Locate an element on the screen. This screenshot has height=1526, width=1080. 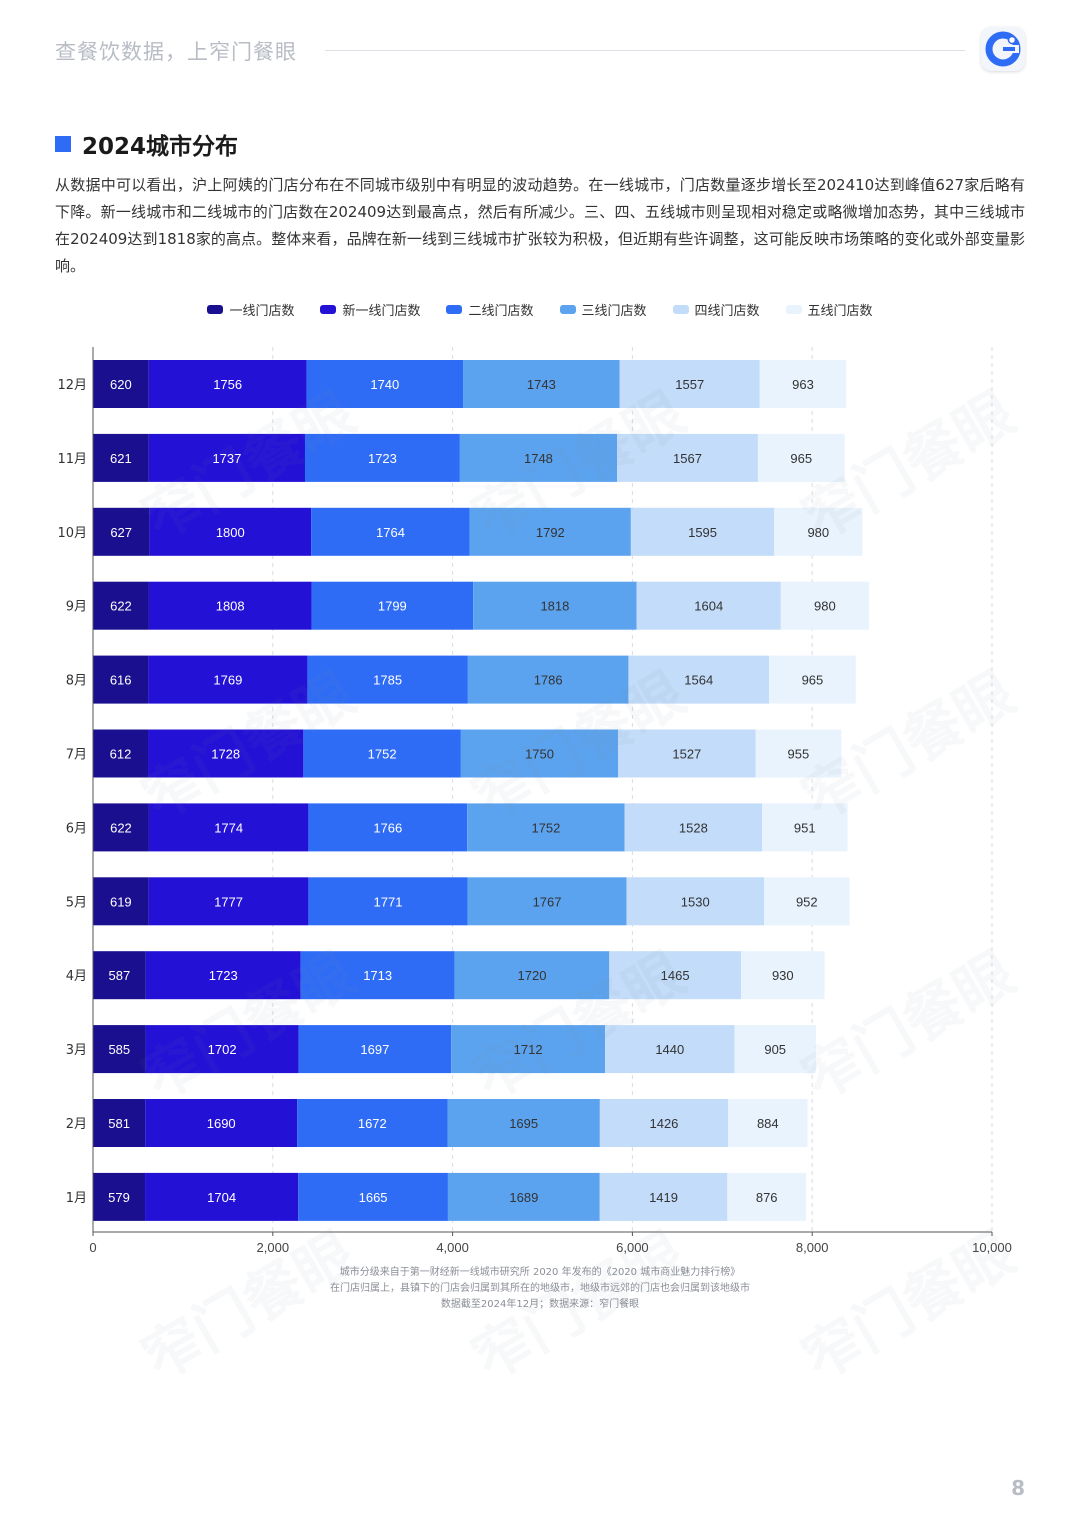
data-label: 1713 is located at coordinates (377, 975).